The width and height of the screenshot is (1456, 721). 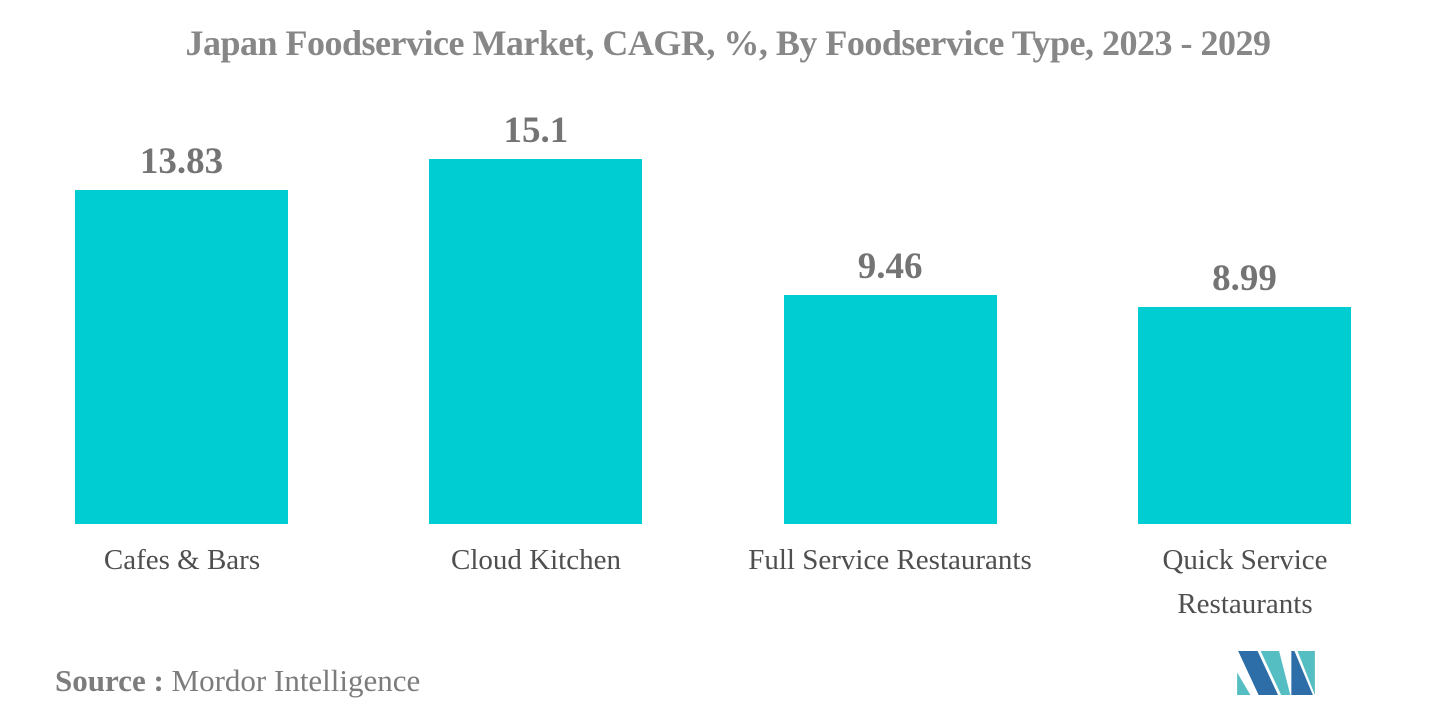 I want to click on bar-group: 13.83, so click(x=181, y=333).